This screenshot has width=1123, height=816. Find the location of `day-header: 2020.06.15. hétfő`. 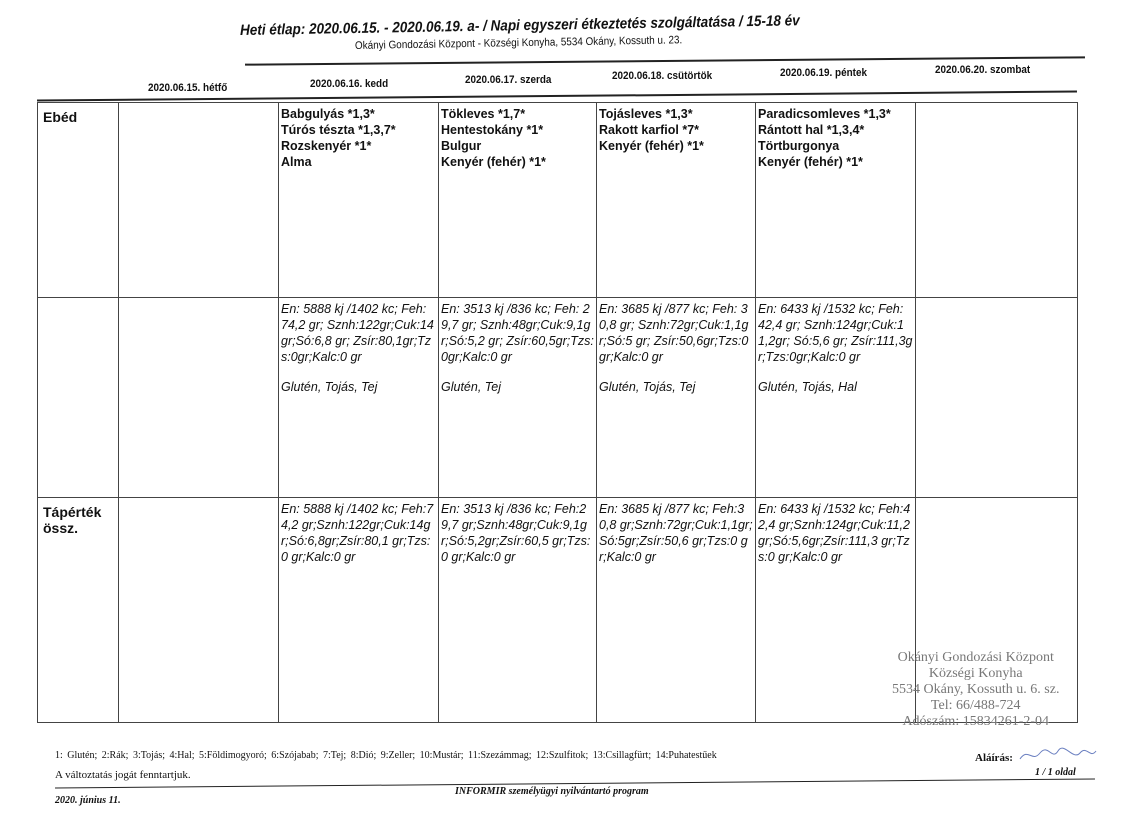

day-header: 2020.06.15. hétfő is located at coordinates (188, 88).